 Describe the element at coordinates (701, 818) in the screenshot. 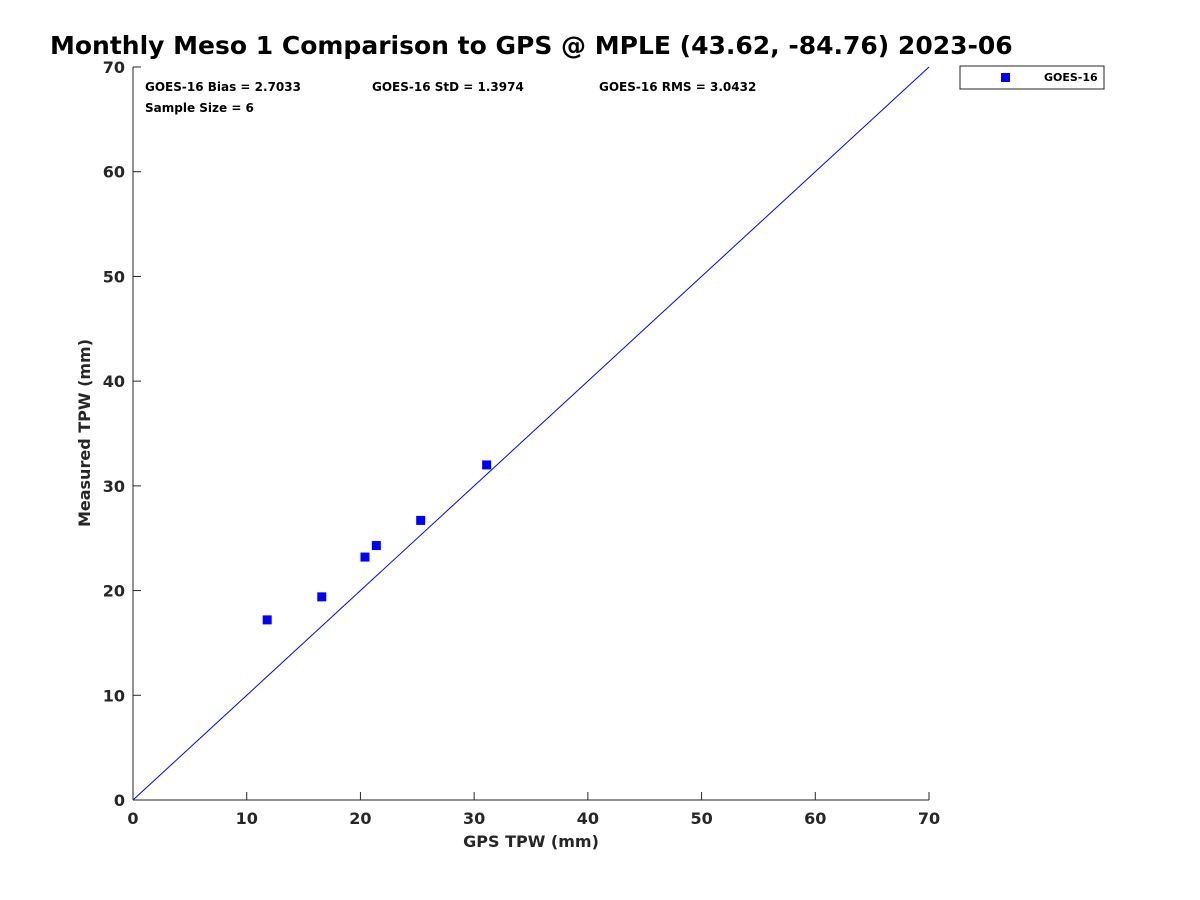

I see `x-tick-label: 50` at that location.